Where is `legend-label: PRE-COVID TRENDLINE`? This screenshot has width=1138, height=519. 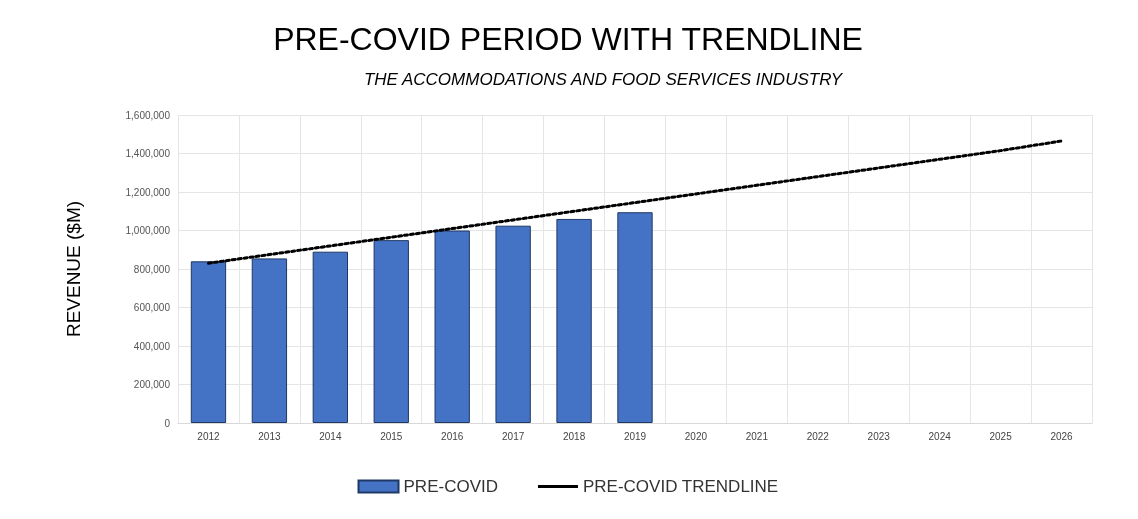 legend-label: PRE-COVID TRENDLINE is located at coordinates (680, 486).